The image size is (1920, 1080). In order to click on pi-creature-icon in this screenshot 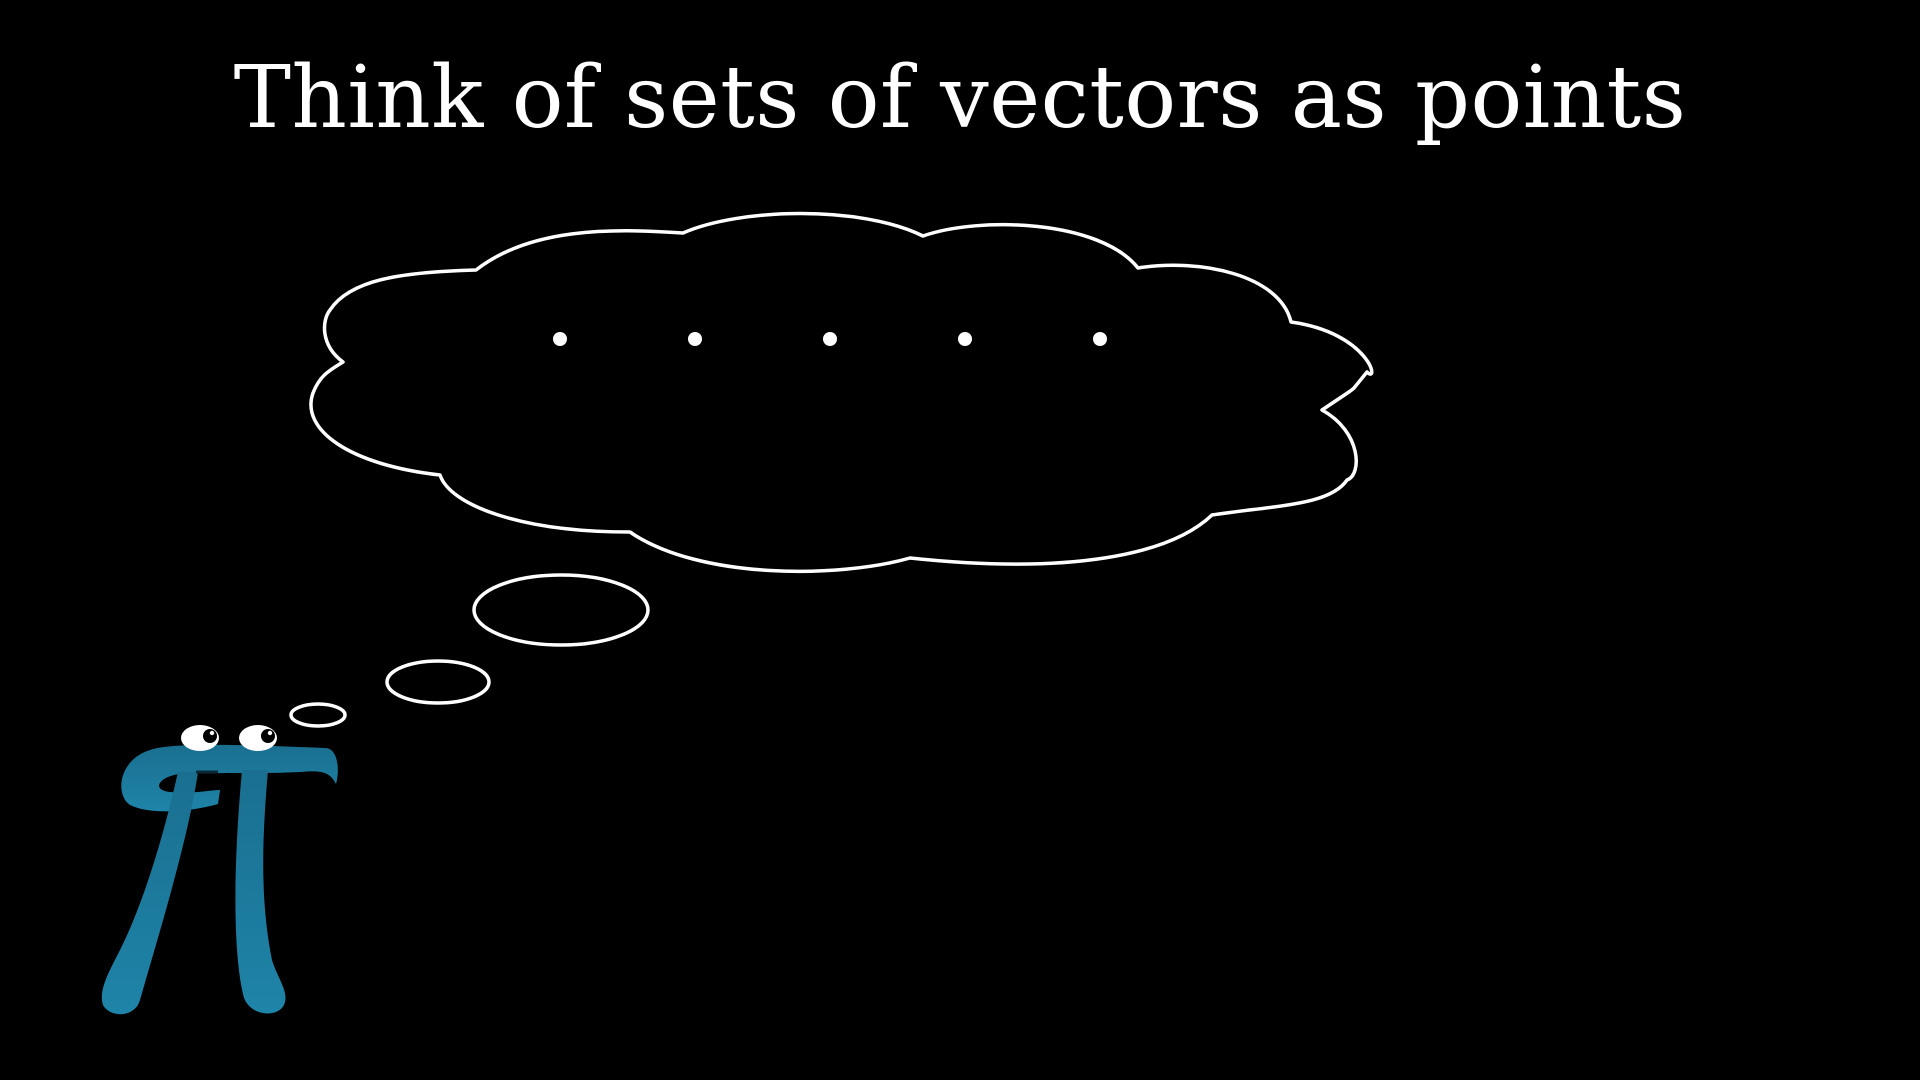, I will do `click(219, 870)`.